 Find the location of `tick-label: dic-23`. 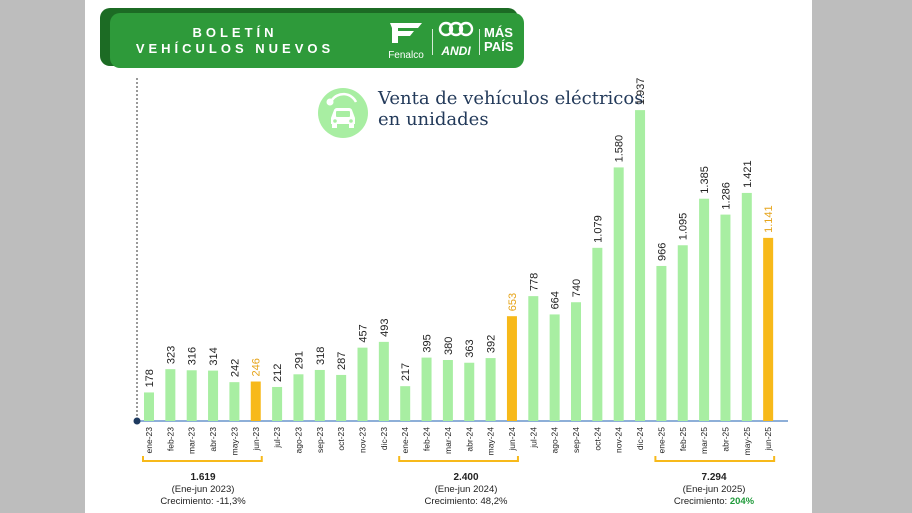

tick-label: dic-23 is located at coordinates (384, 438).